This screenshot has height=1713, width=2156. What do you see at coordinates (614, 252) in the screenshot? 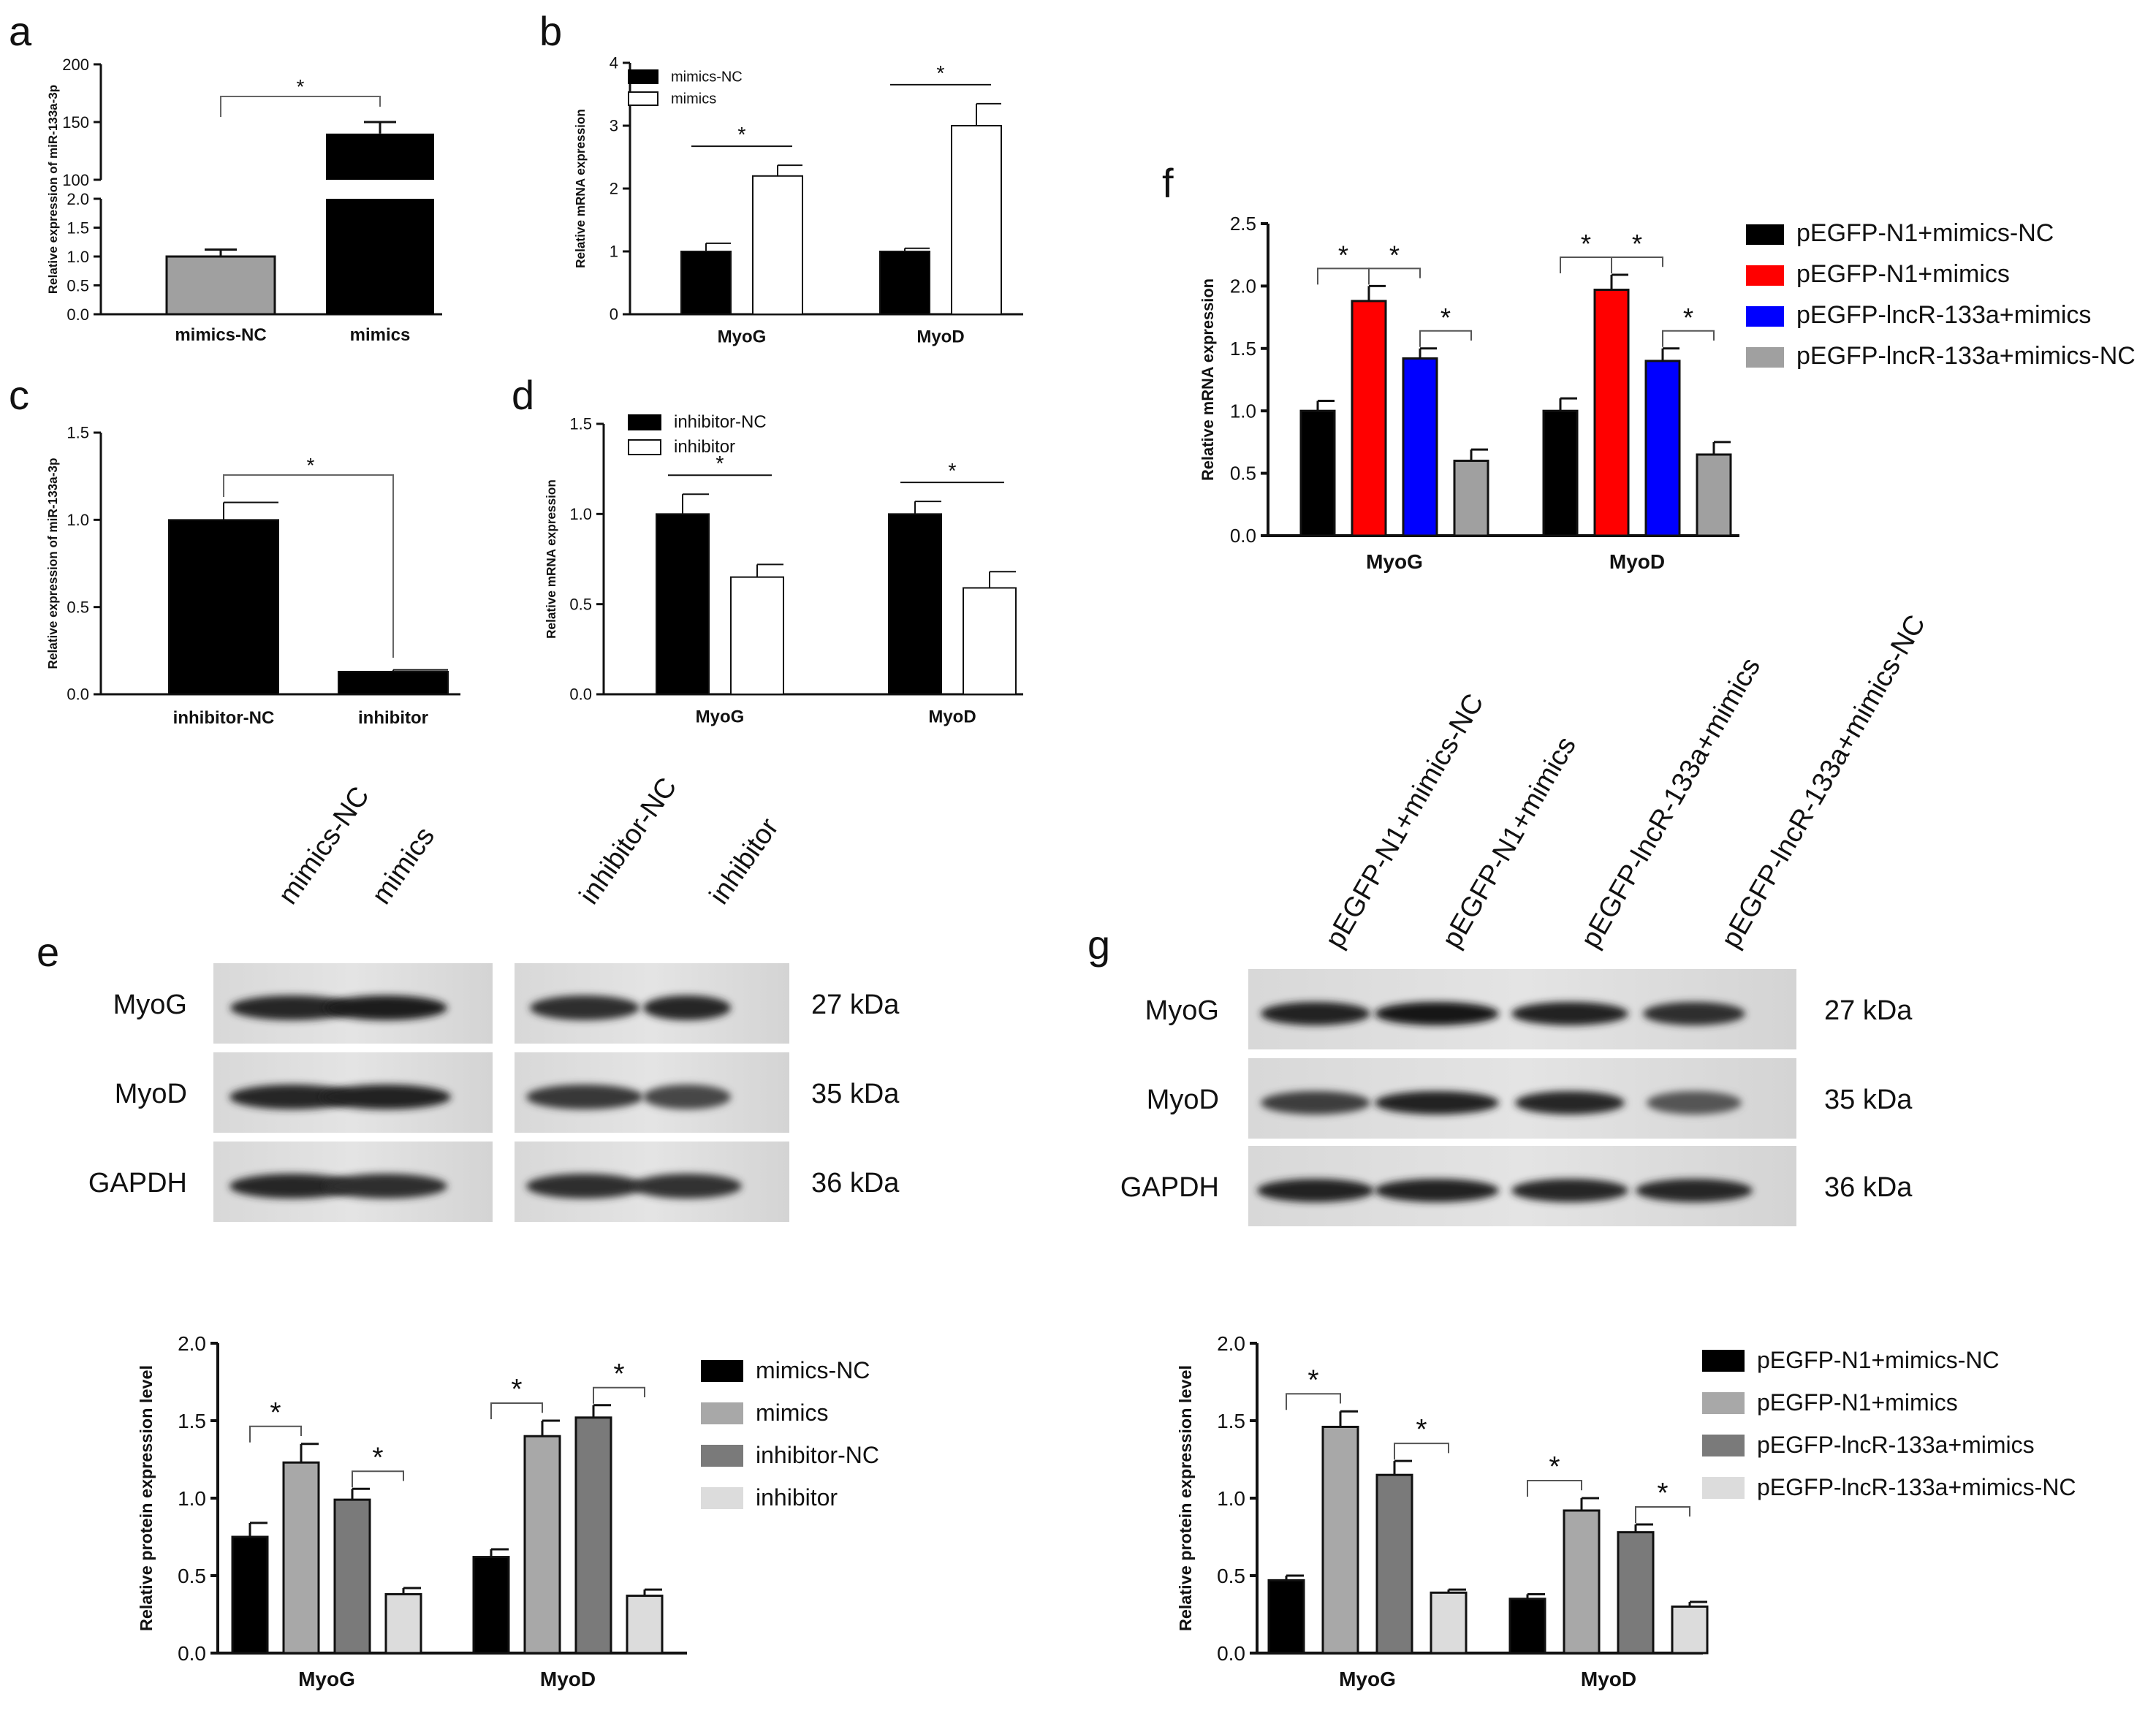
I see `b-y-tick-label: 1` at bounding box center [614, 252].